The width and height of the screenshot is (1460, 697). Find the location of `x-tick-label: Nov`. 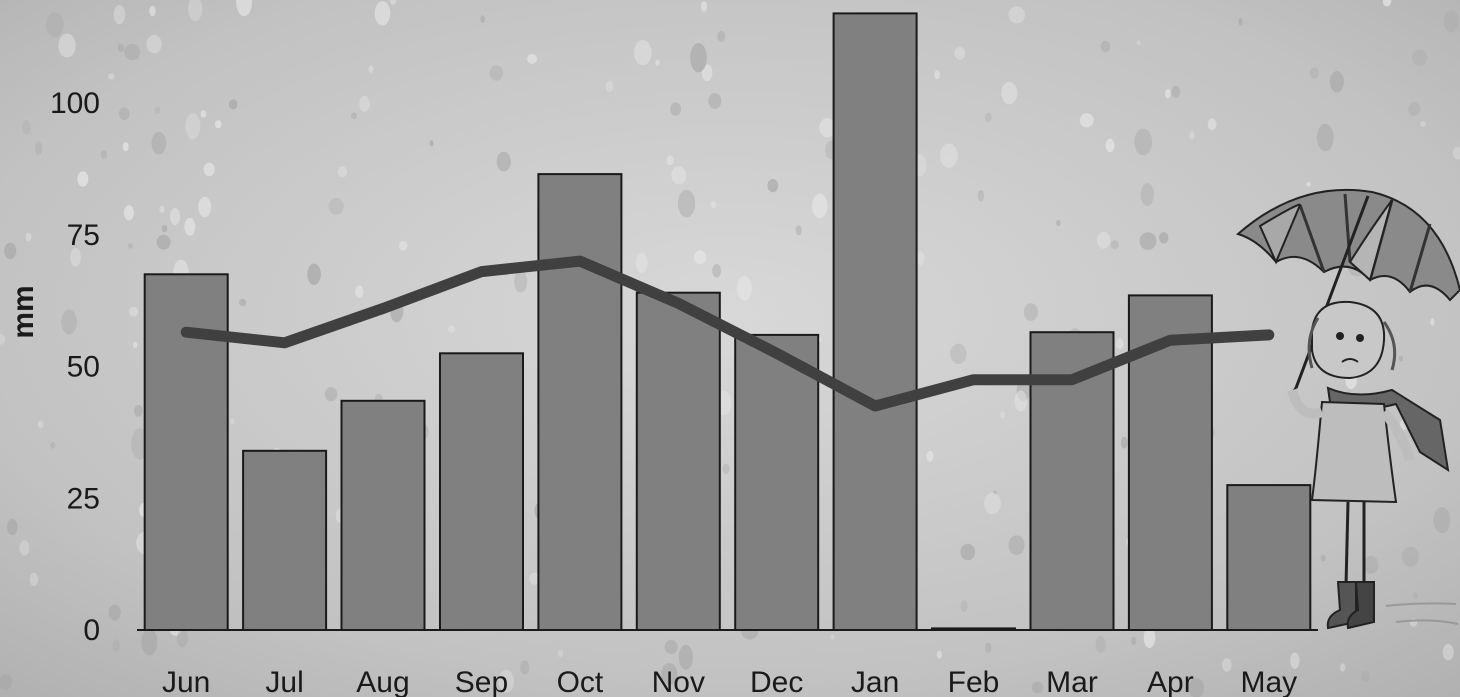

x-tick-label: Nov is located at coordinates (678, 681).